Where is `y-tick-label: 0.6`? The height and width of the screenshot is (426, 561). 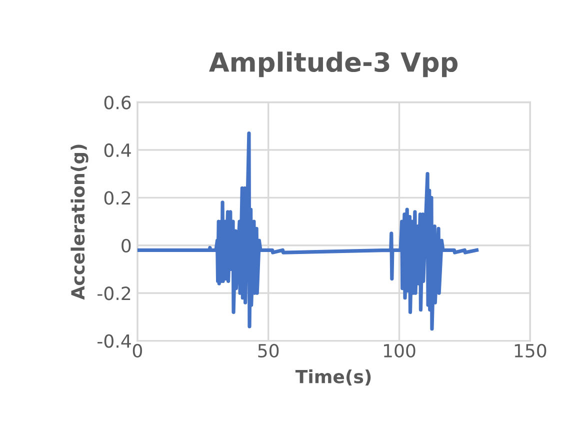 y-tick-label: 0.6 is located at coordinates (117, 103).